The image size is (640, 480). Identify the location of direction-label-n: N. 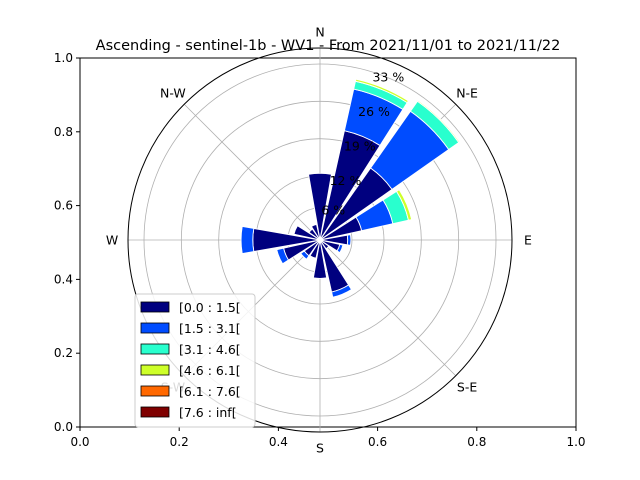
(319, 32).